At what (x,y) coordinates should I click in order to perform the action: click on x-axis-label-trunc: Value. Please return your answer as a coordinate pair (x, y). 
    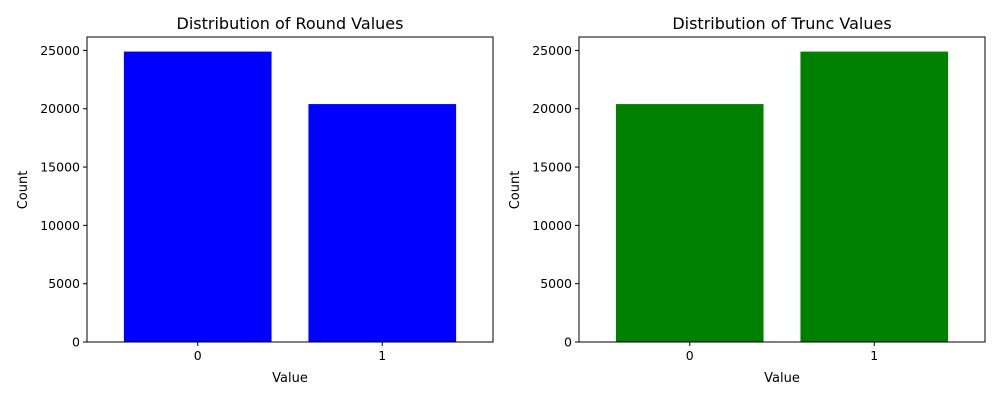
    Looking at the image, I should click on (782, 378).